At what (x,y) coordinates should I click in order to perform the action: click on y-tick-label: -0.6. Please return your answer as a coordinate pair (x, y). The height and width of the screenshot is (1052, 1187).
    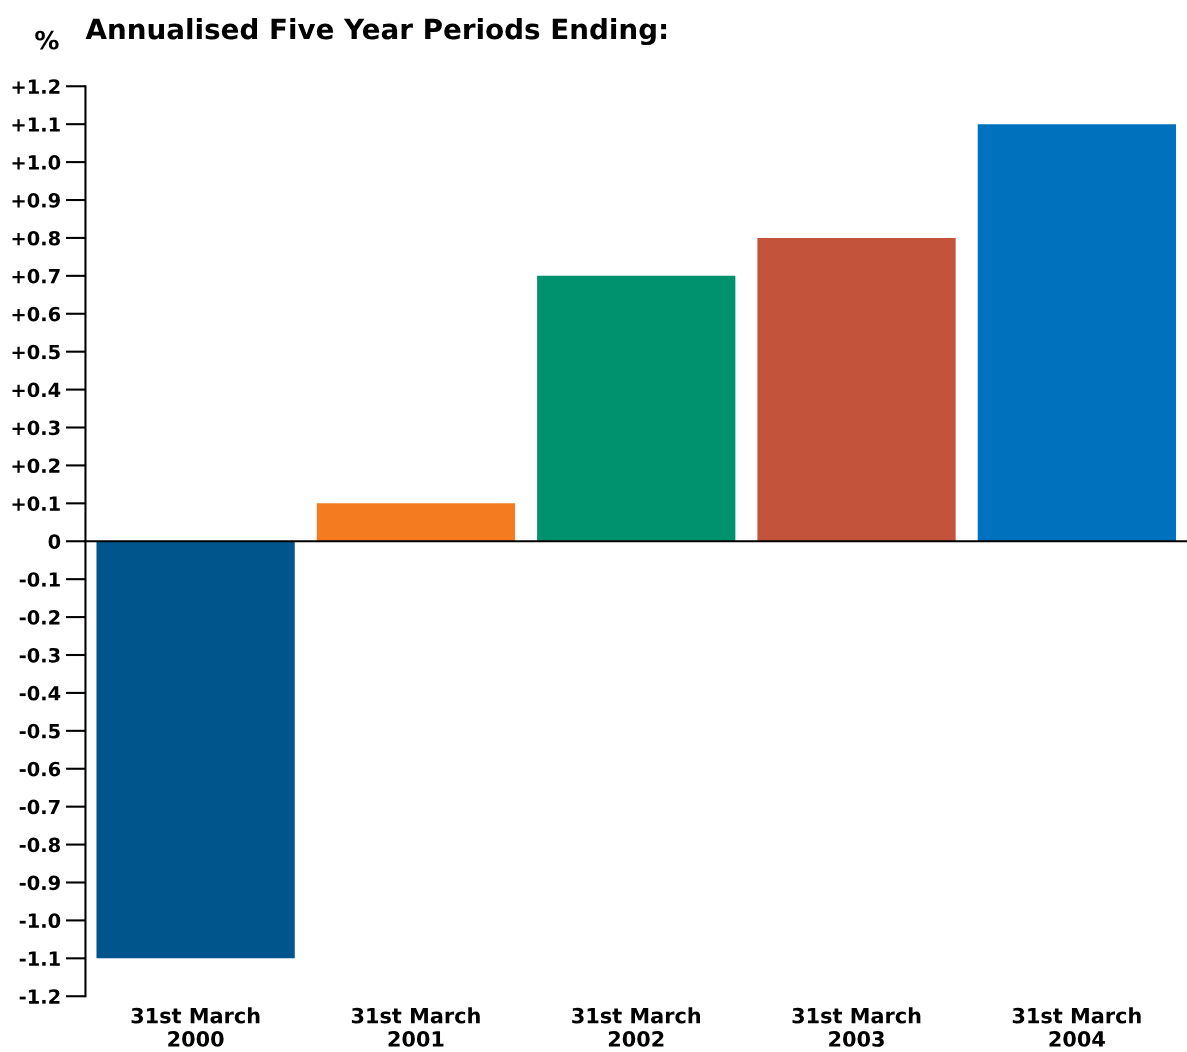
    Looking at the image, I should click on (40, 769).